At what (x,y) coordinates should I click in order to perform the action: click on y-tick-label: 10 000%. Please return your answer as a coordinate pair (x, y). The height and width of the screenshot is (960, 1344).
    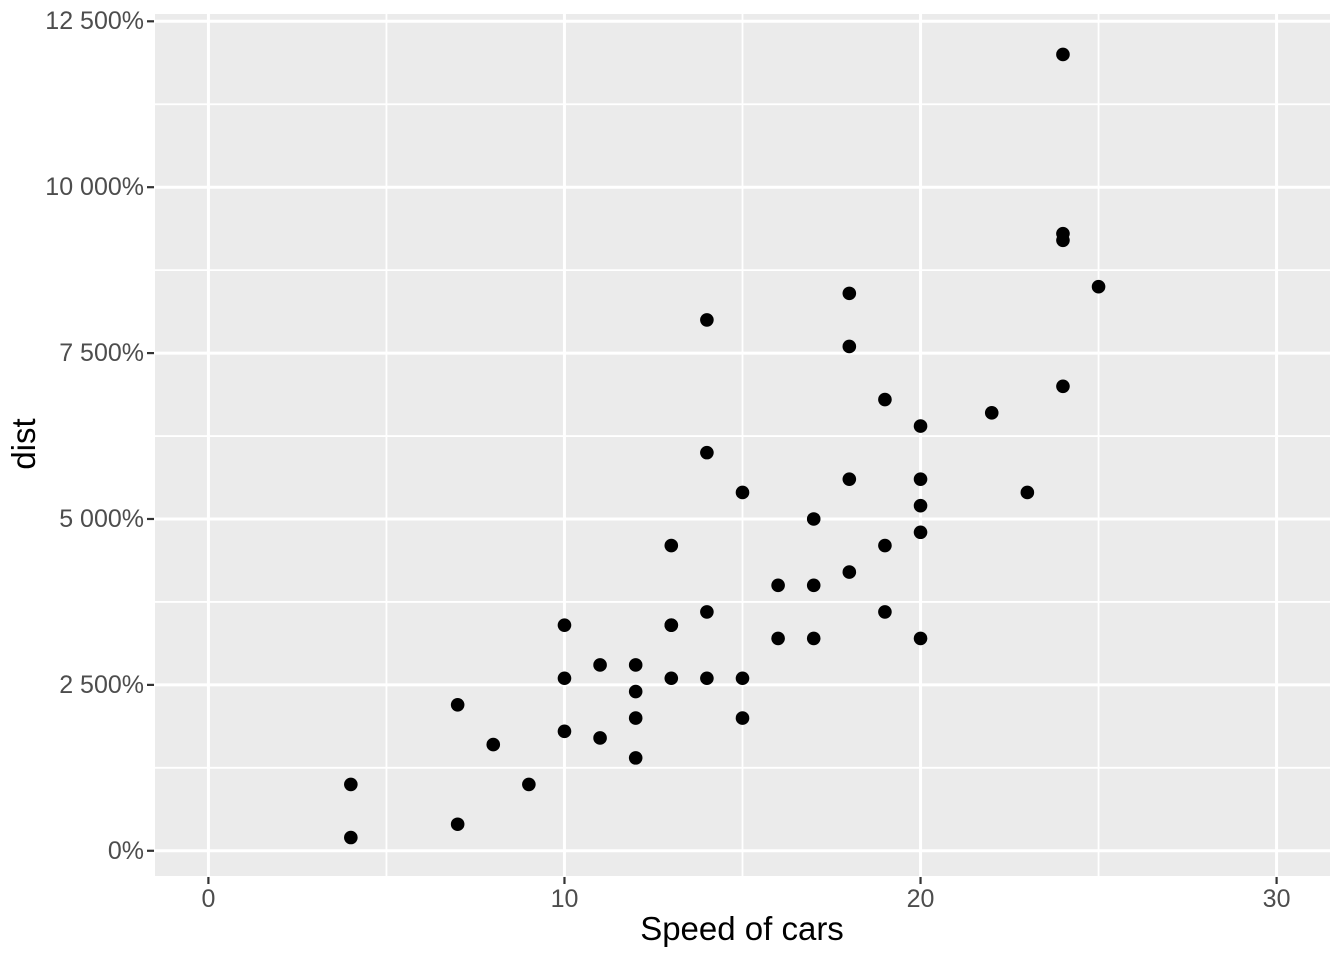
    Looking at the image, I should click on (94, 187).